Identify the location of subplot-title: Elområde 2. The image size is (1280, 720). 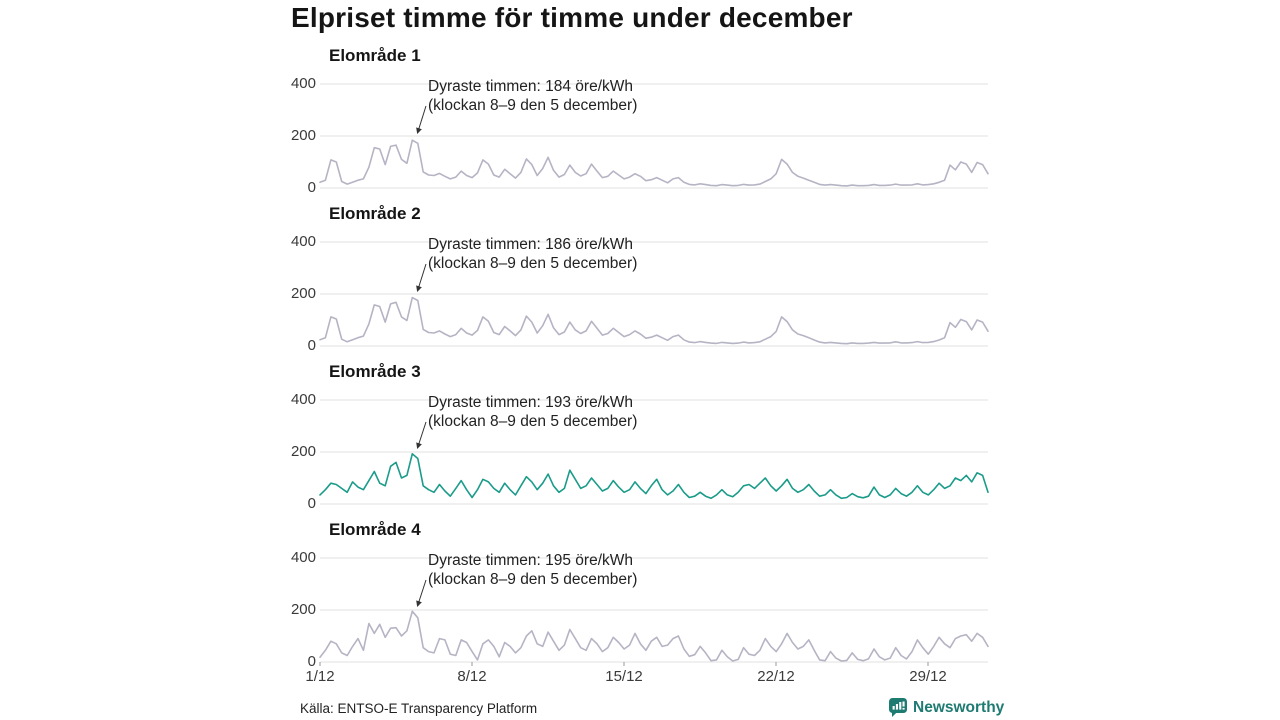
(375, 213).